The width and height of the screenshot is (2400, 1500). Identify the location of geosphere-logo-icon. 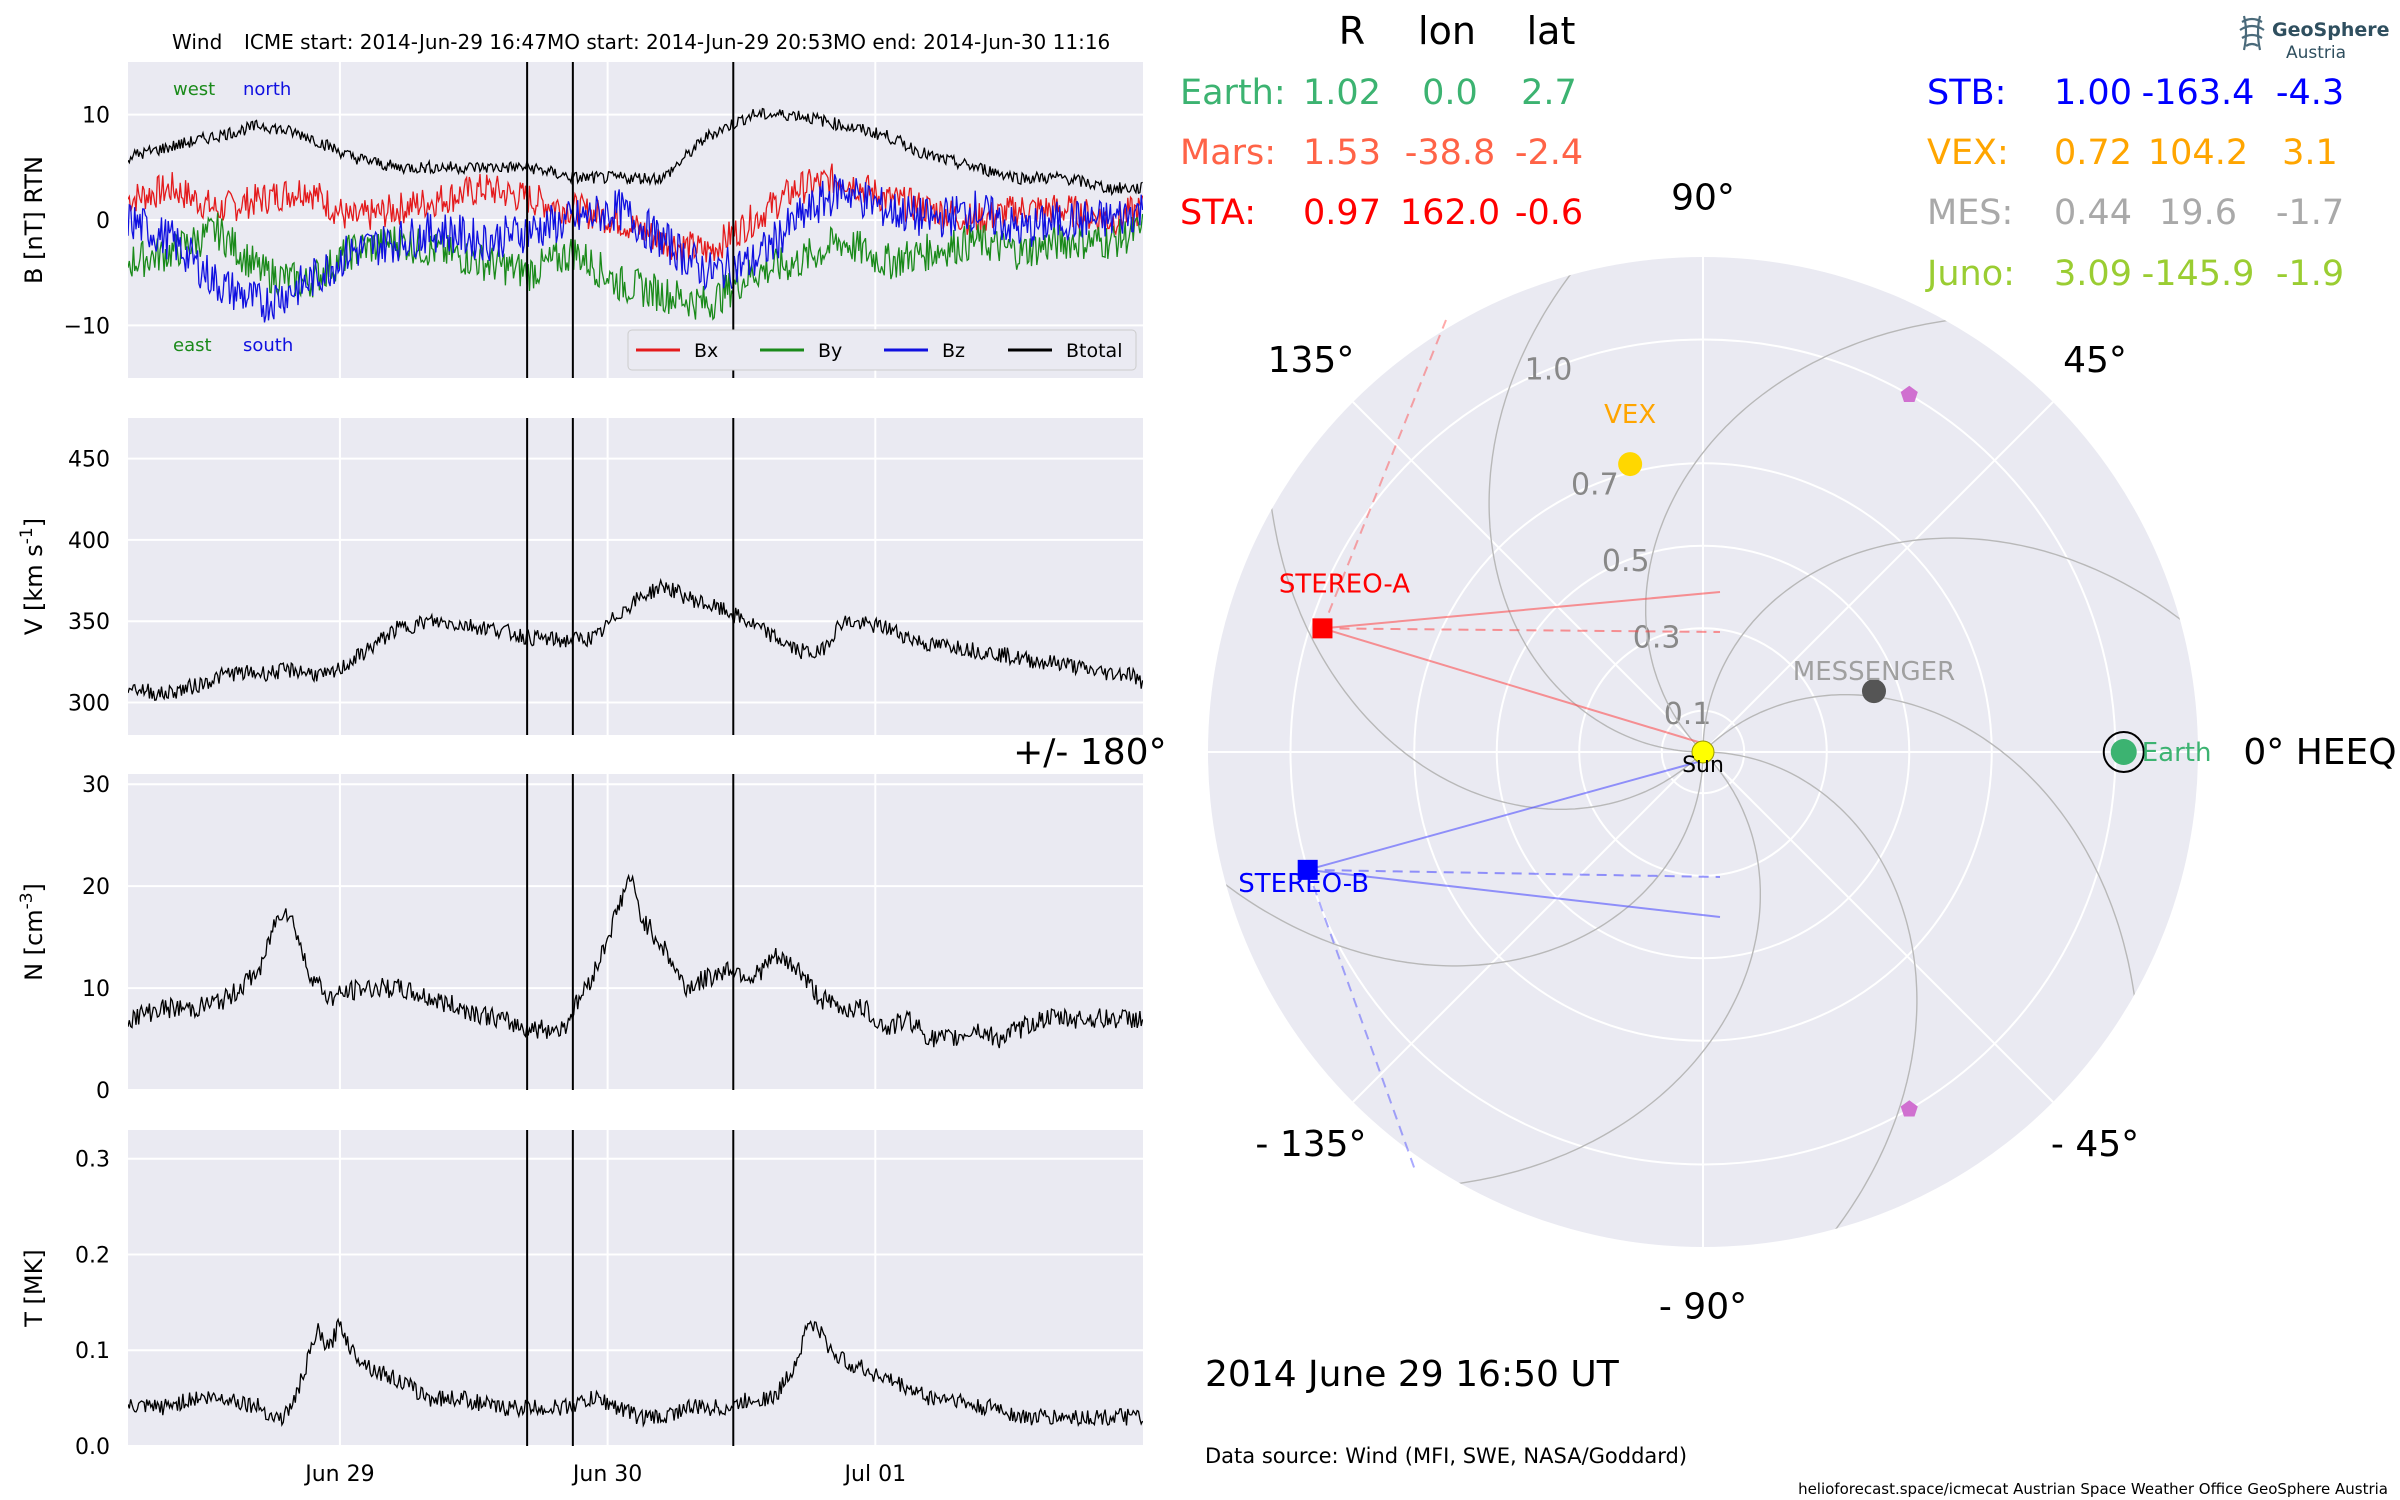
(2252, 33).